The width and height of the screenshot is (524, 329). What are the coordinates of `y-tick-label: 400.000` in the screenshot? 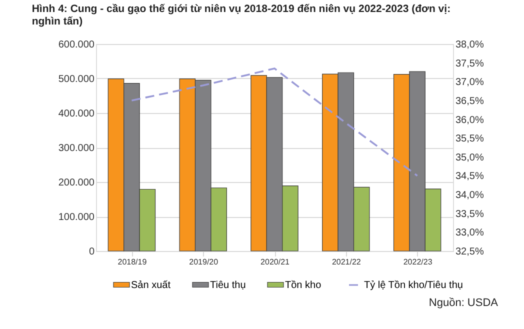 It's located at (76, 114).